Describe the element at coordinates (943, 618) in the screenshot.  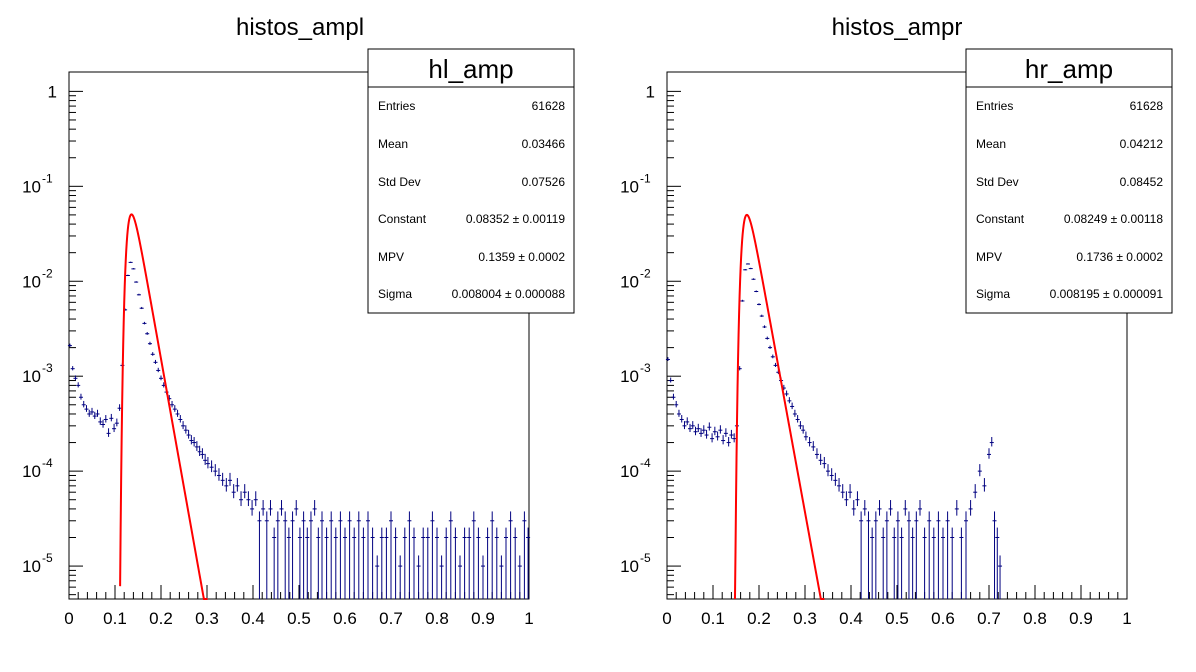
I see `right-x-tick-label: 0.6` at that location.